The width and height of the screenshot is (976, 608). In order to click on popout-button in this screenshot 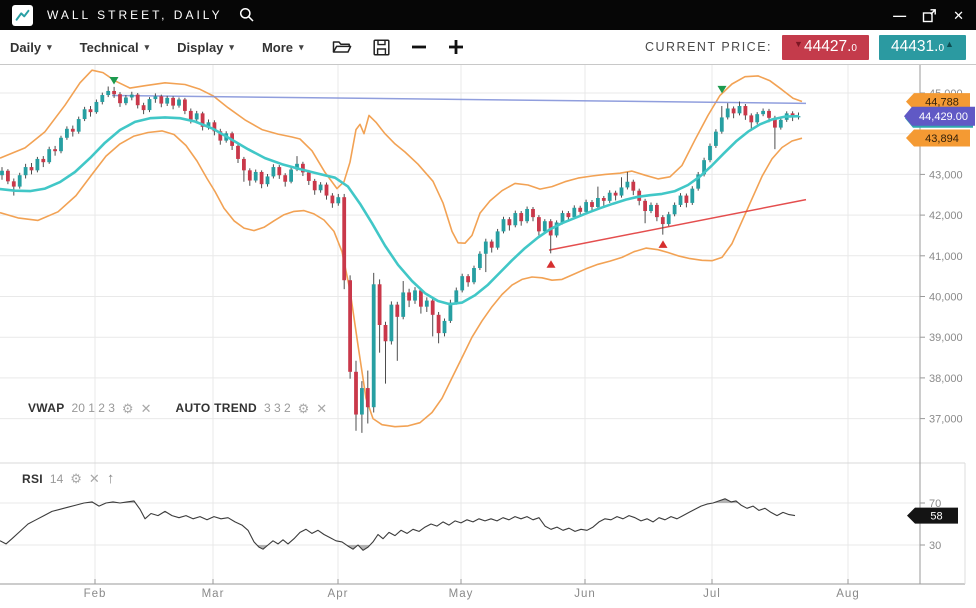, I will do `click(929, 15)`.